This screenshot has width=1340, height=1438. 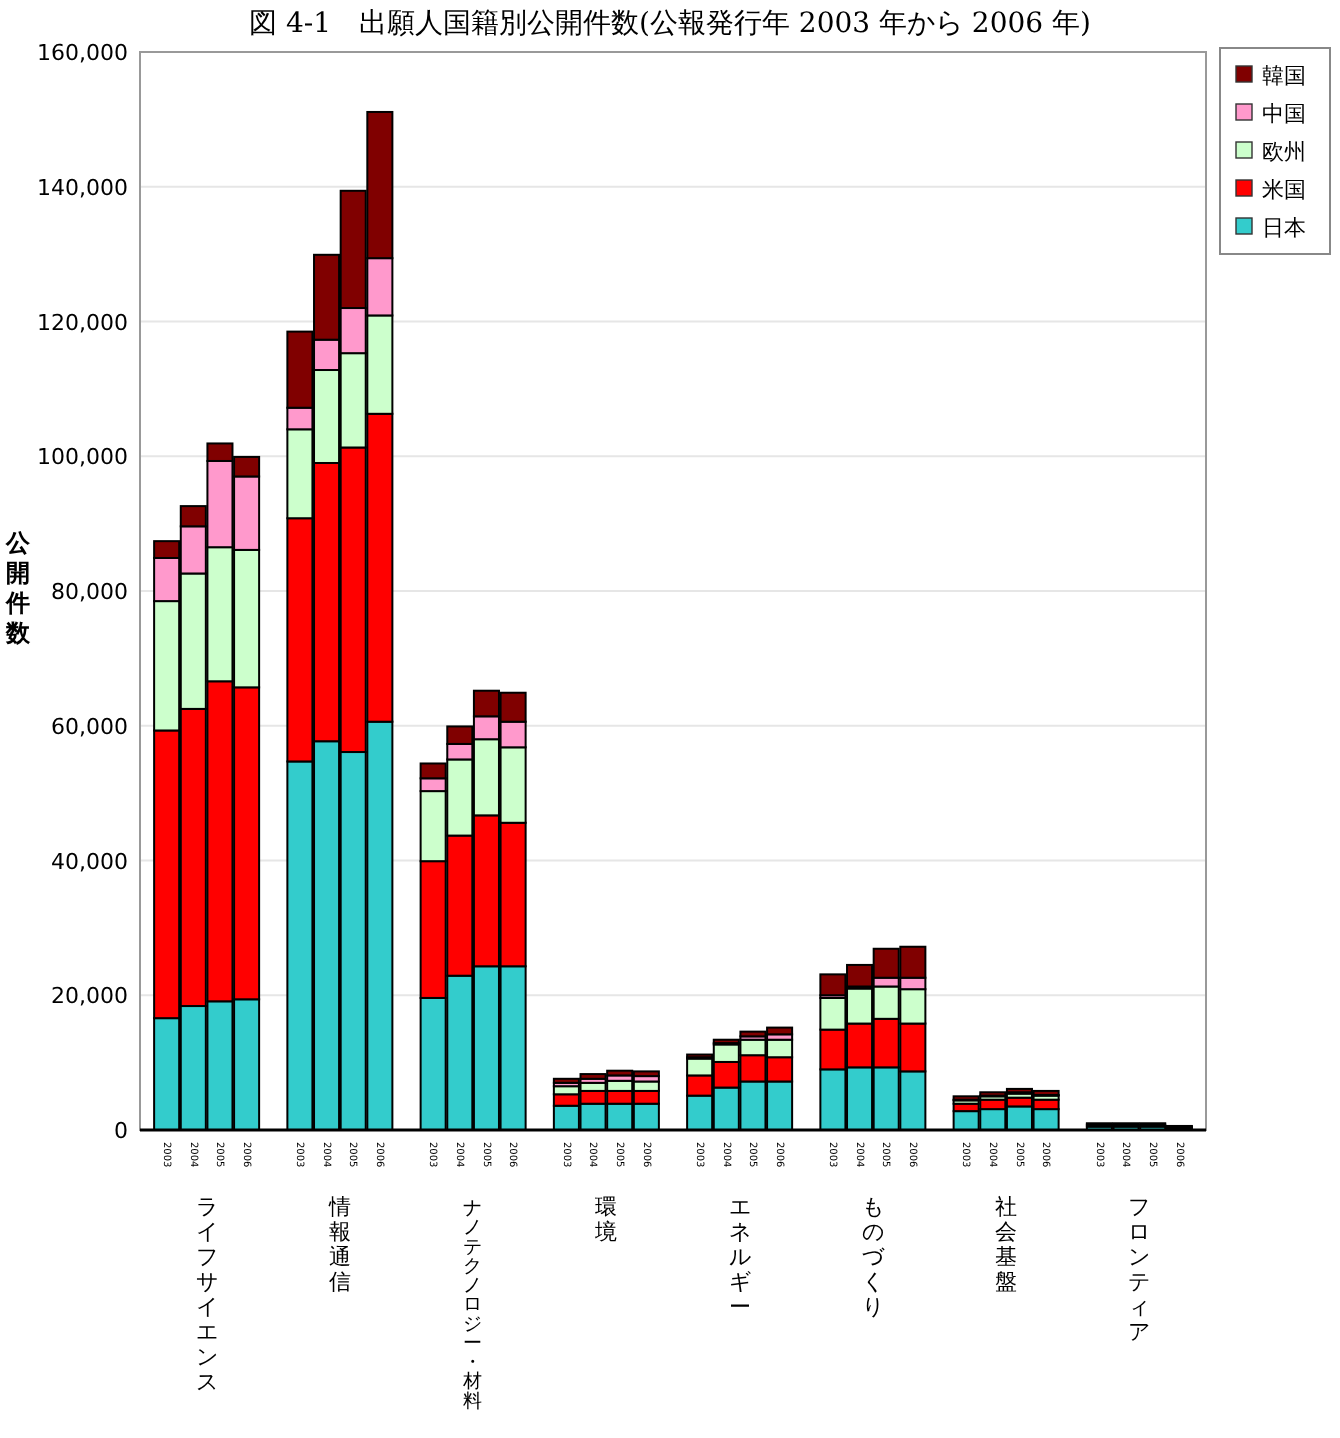 I want to click on legend-label: 米国, so click(x=1284, y=190).